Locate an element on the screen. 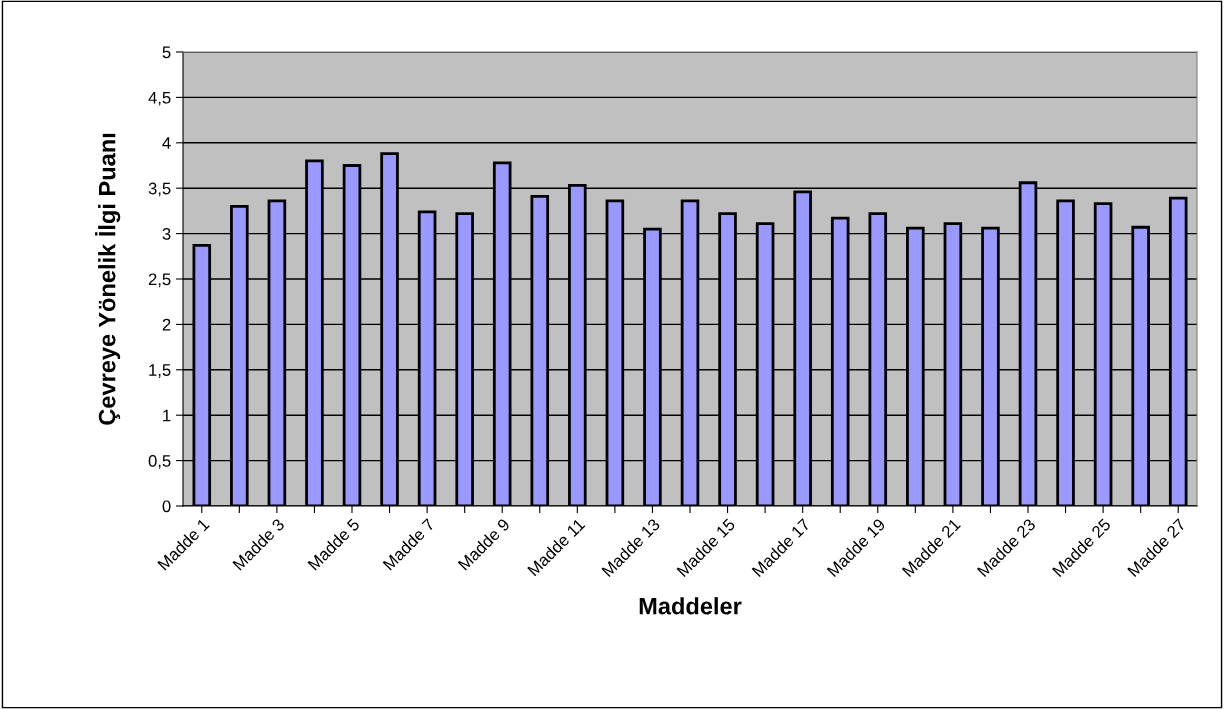  y-tick-label: 1 is located at coordinates (167, 415).